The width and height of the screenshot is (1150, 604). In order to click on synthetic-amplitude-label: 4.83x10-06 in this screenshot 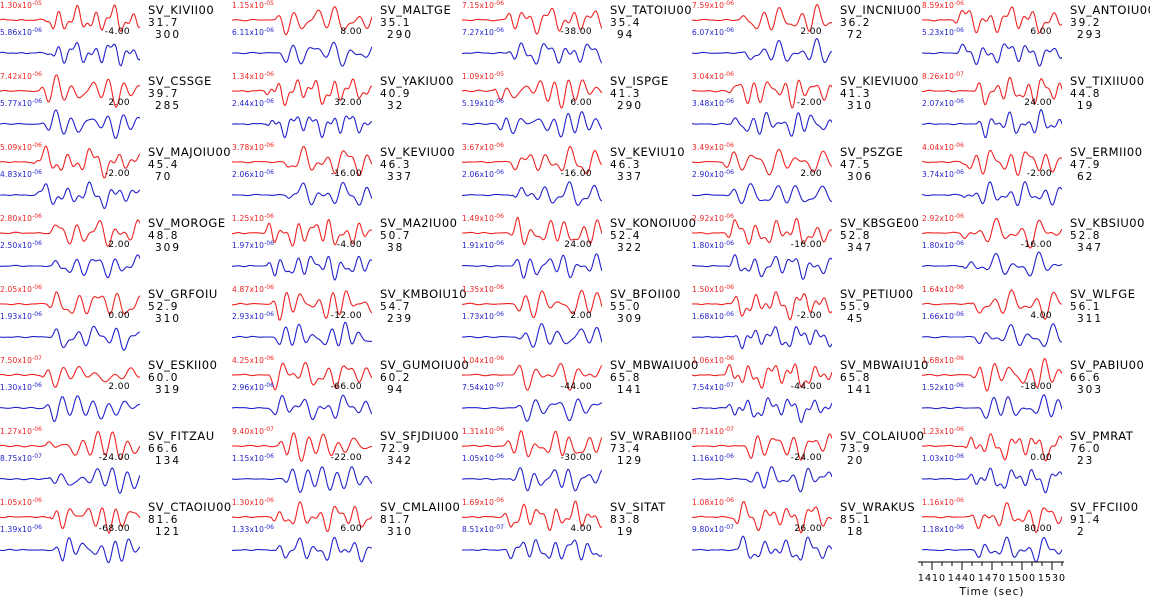, I will do `click(21, 174)`.